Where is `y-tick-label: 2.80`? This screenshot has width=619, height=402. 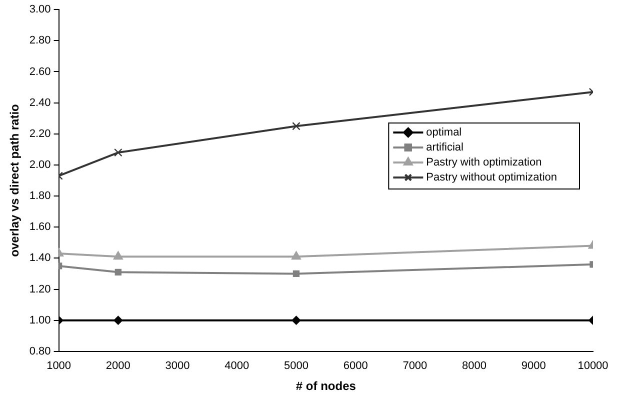 y-tick-label: 2.80 is located at coordinates (40, 40).